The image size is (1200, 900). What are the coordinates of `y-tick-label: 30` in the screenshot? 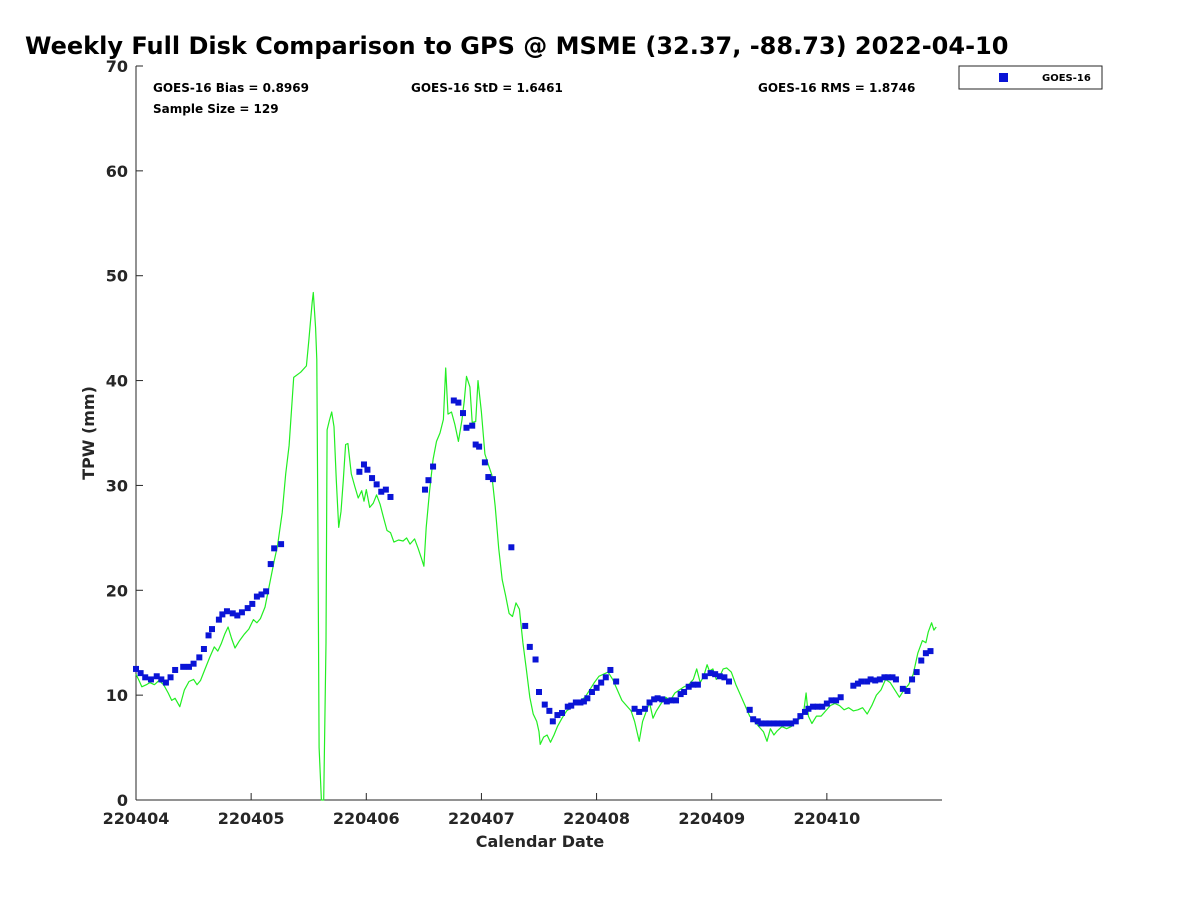 It's located at (117, 485).